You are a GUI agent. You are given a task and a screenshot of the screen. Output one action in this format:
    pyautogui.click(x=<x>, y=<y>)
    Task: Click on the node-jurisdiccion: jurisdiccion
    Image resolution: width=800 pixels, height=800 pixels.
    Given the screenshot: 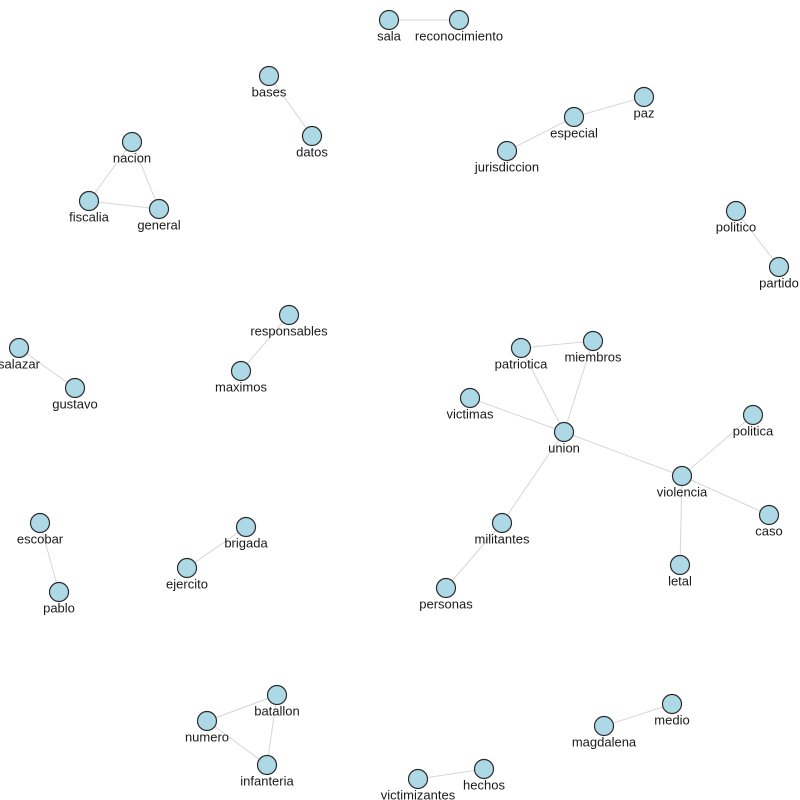 What is the action you would take?
    pyautogui.click(x=506, y=158)
    